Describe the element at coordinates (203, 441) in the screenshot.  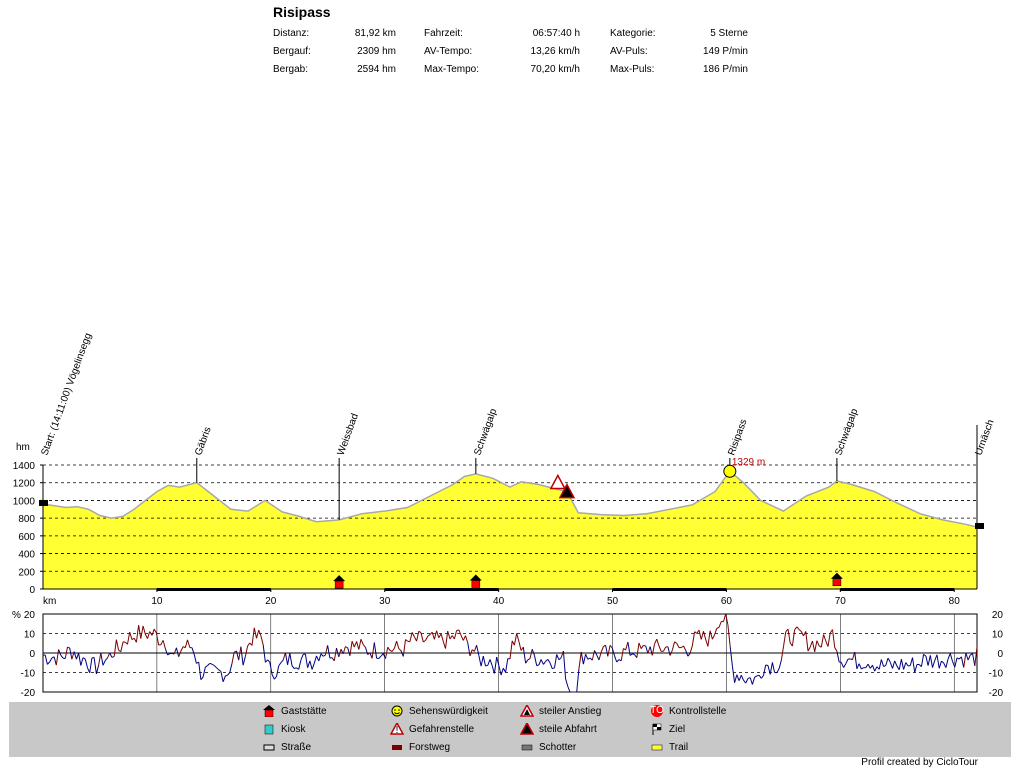
I see `waypoint-label-1: Gäbris` at that location.